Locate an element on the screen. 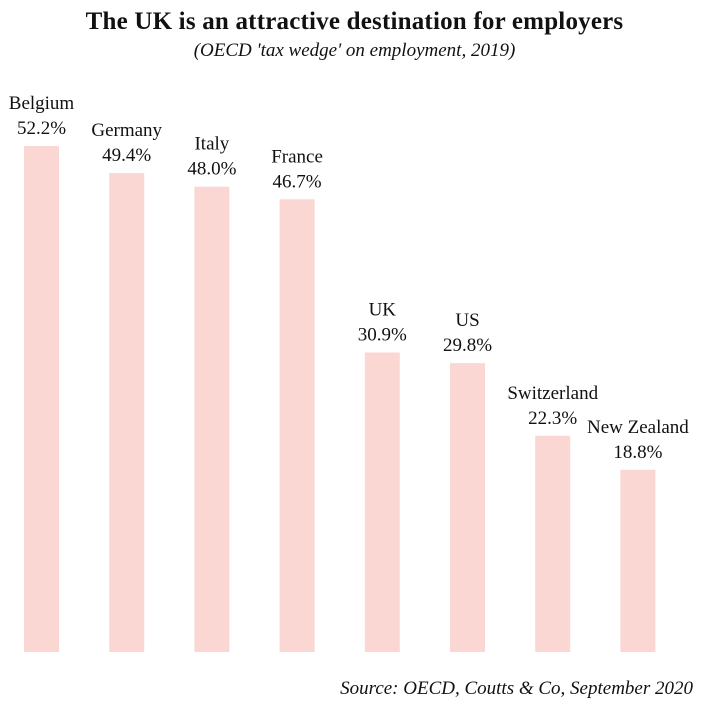  bar-france is located at coordinates (297, 426).